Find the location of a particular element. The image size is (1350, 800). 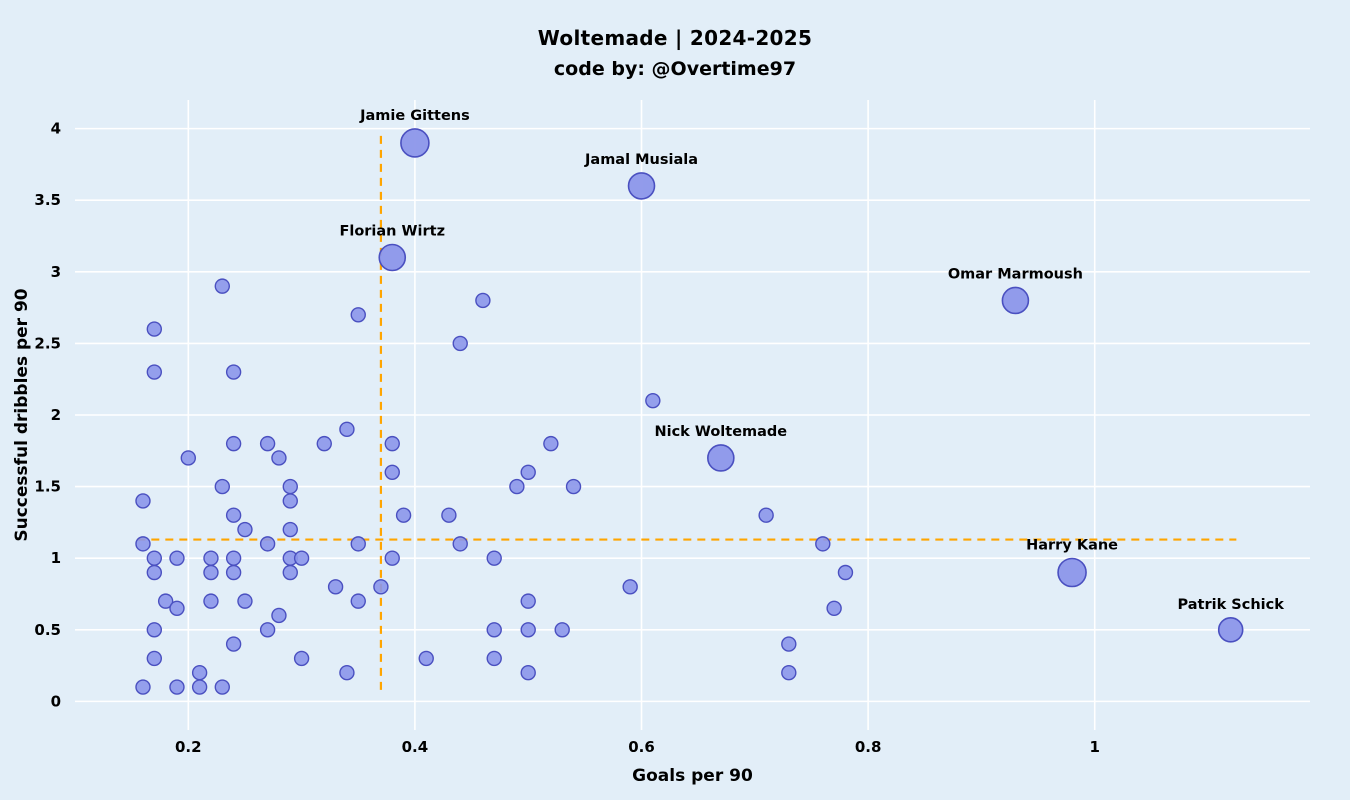

y-tick-label: 4 is located at coordinates (56, 129).